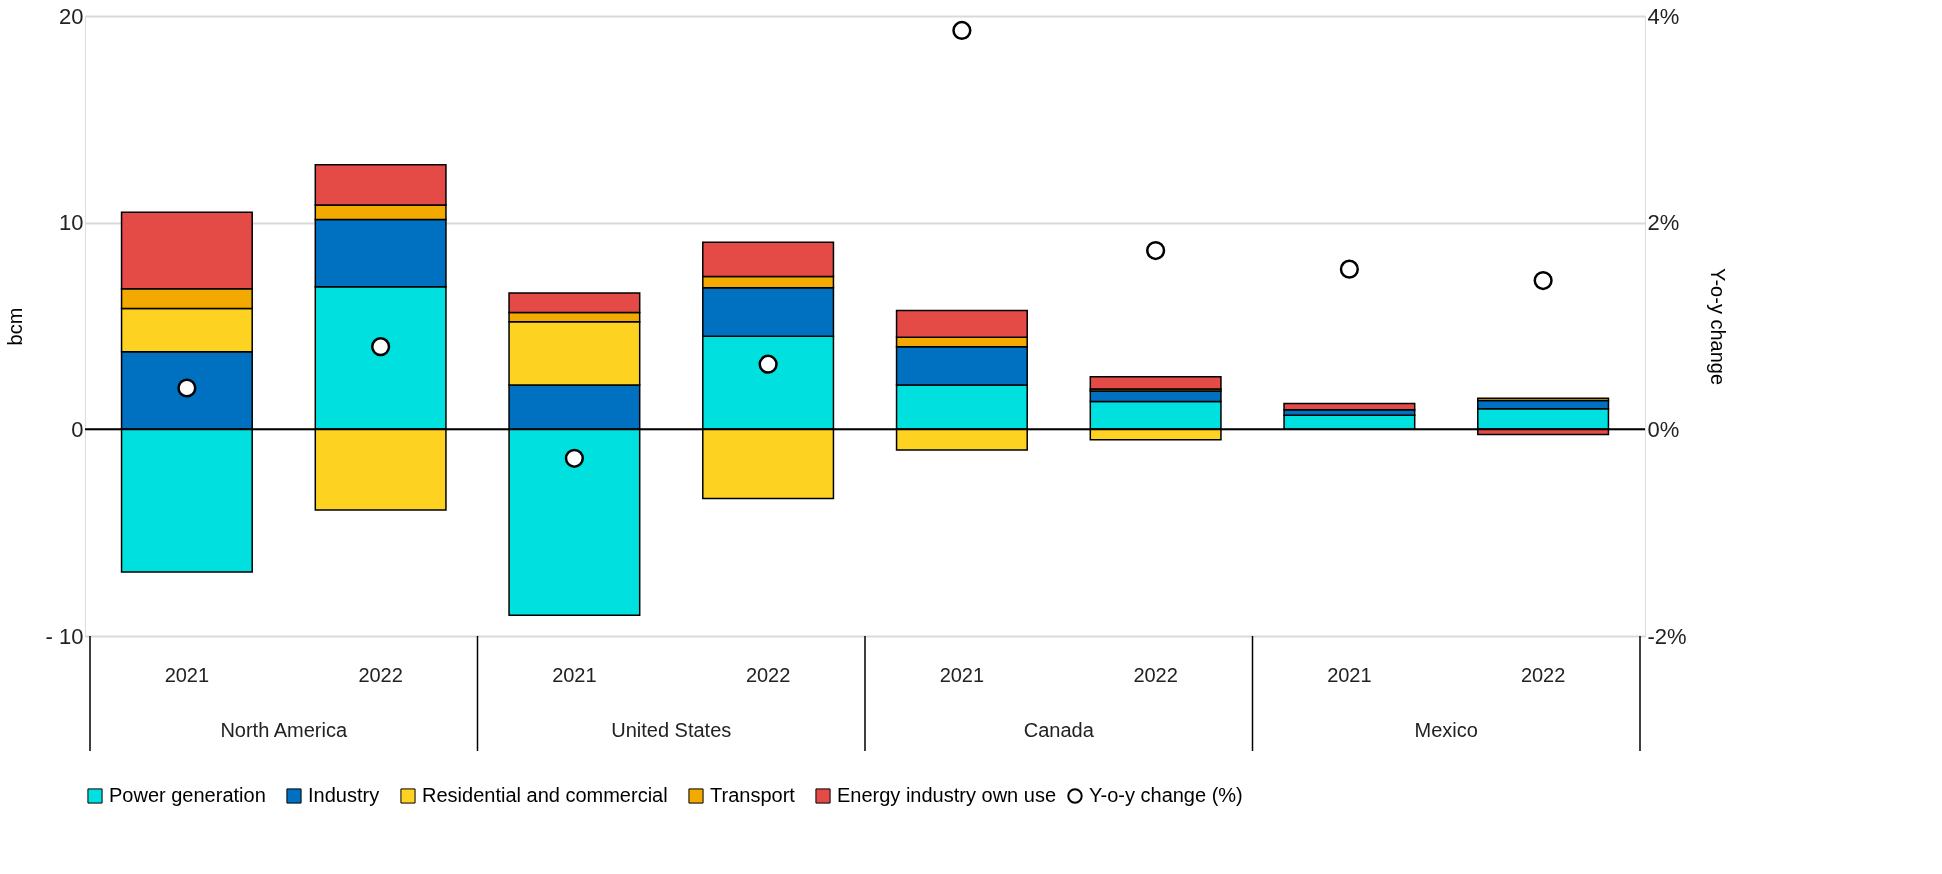 This screenshot has height=874, width=1942. I want to click on y2-tick-label: 0%, so click(1663, 429).